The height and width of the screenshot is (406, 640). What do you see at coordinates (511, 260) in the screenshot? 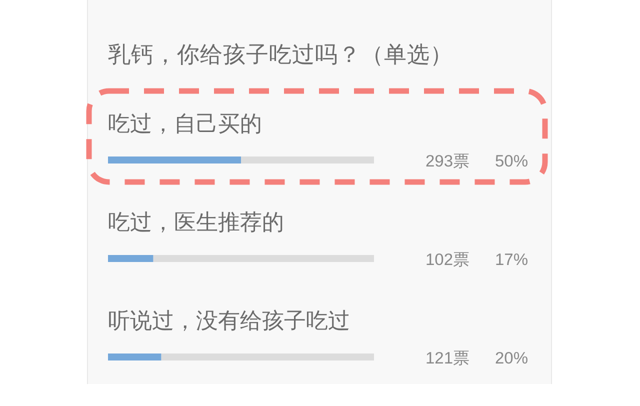
I see `data-label: 17%` at bounding box center [511, 260].